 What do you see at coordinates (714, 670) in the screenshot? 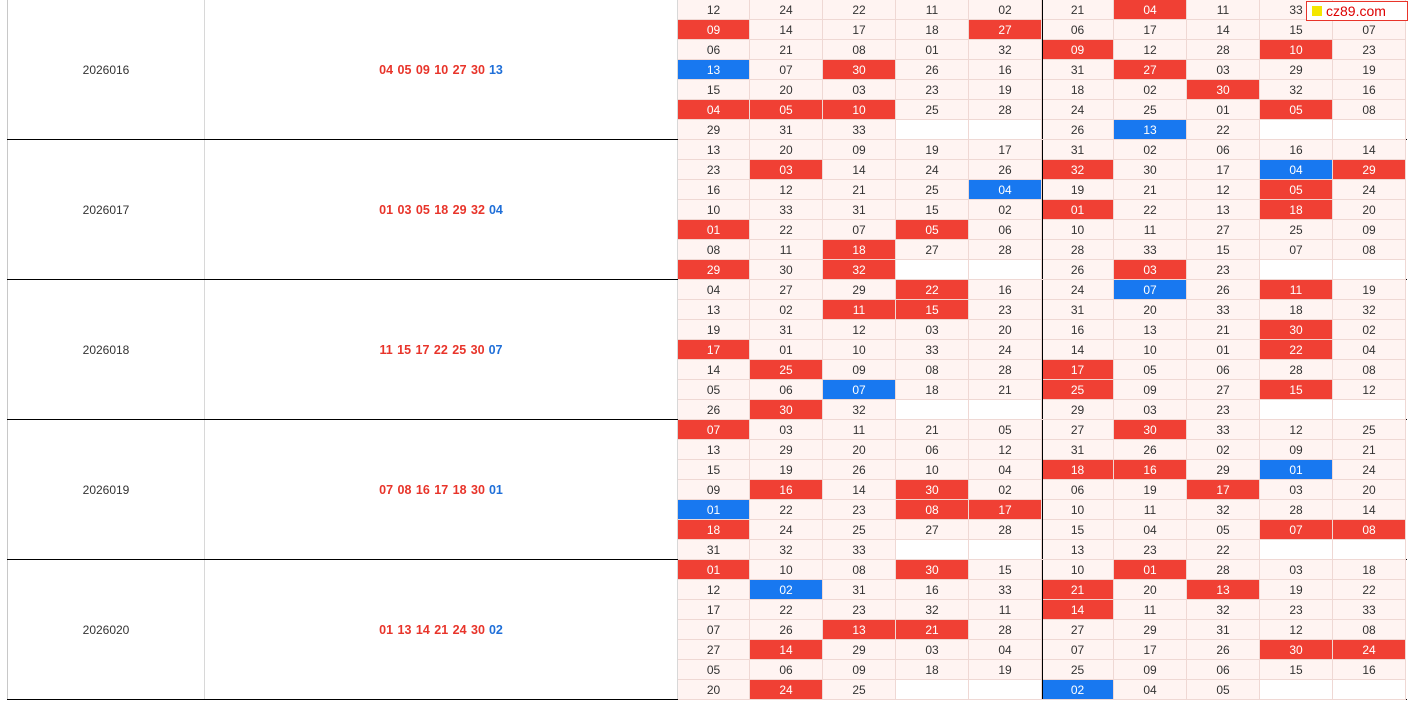
I see `matrix-cell: 05` at bounding box center [714, 670].